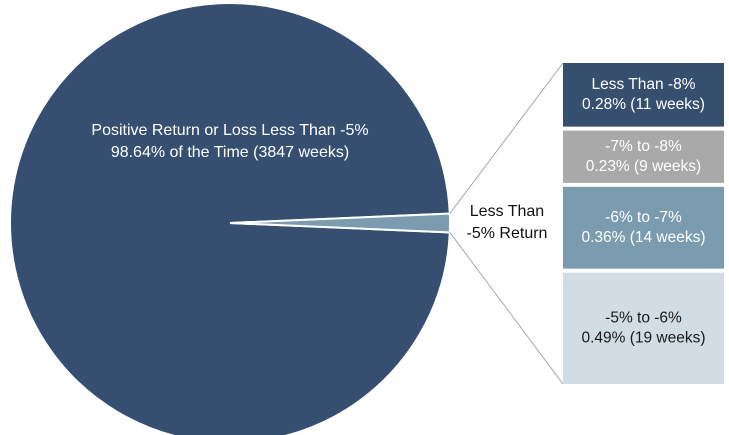  Describe the element at coordinates (643, 237) in the screenshot. I see `breakdown-label-line: 0.36% (14 weeks)` at that location.